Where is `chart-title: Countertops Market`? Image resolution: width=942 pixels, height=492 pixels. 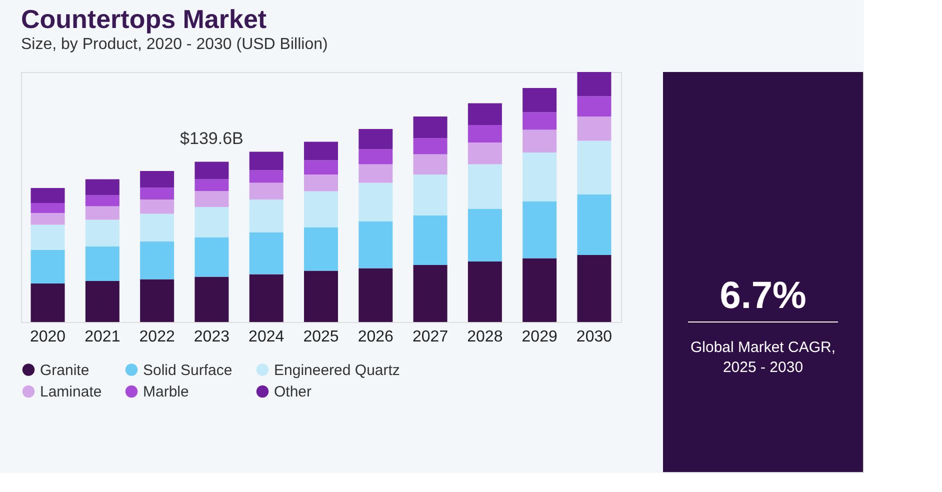 chart-title: Countertops Market is located at coordinates (144, 19).